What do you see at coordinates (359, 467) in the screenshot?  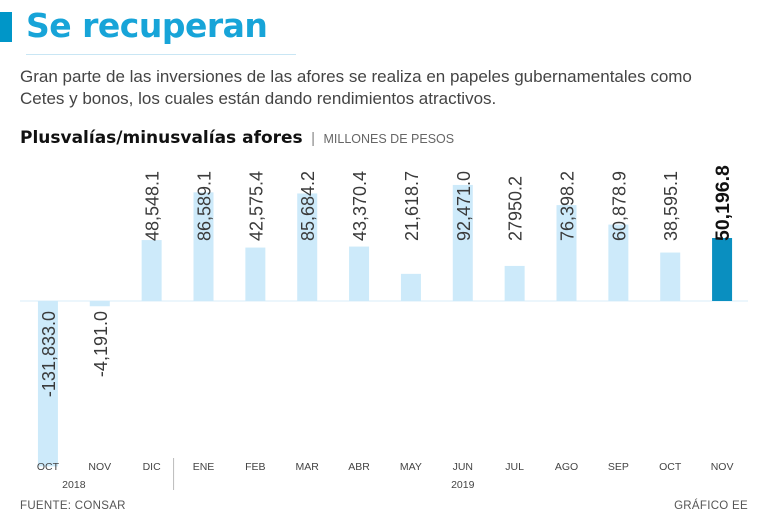 I see `month-label-6: ABR` at bounding box center [359, 467].